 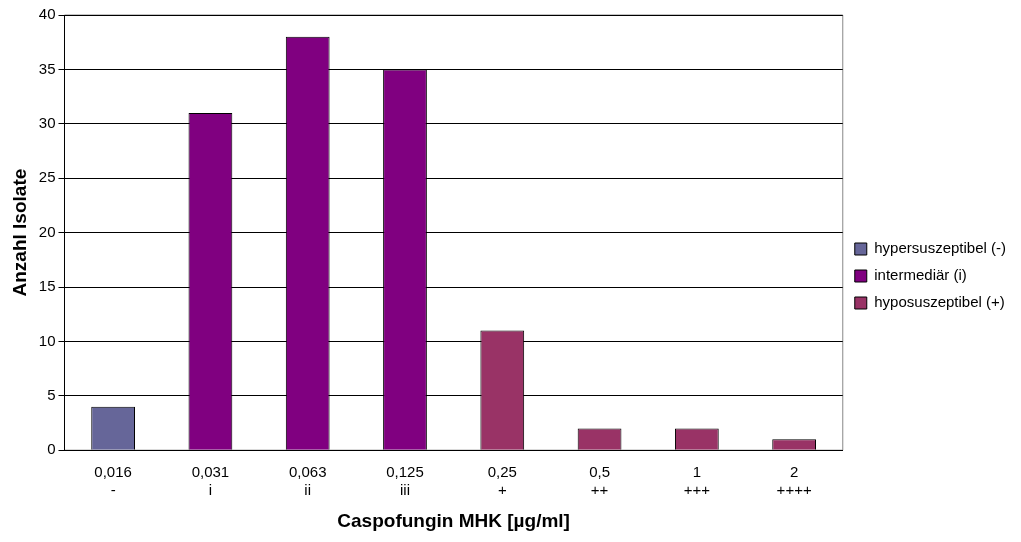 I want to click on y-tick-label: 20, so click(x=47, y=231).